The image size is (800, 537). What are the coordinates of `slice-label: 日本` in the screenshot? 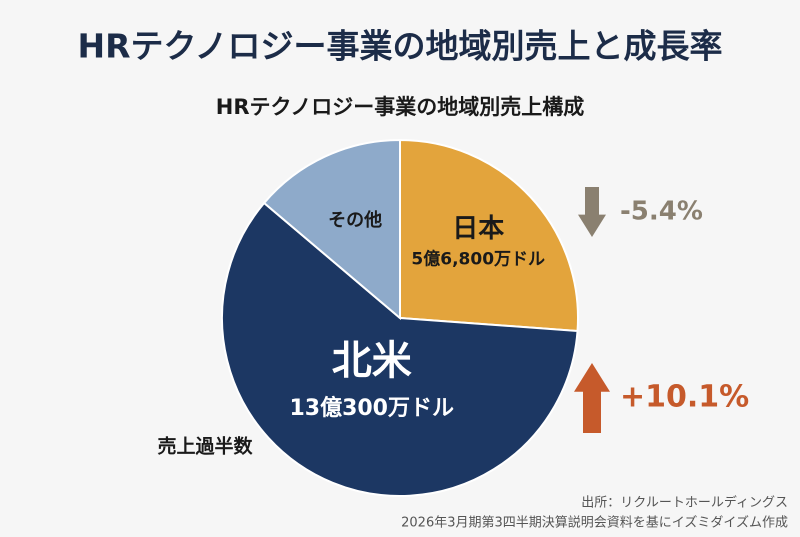 It's located at (478, 229).